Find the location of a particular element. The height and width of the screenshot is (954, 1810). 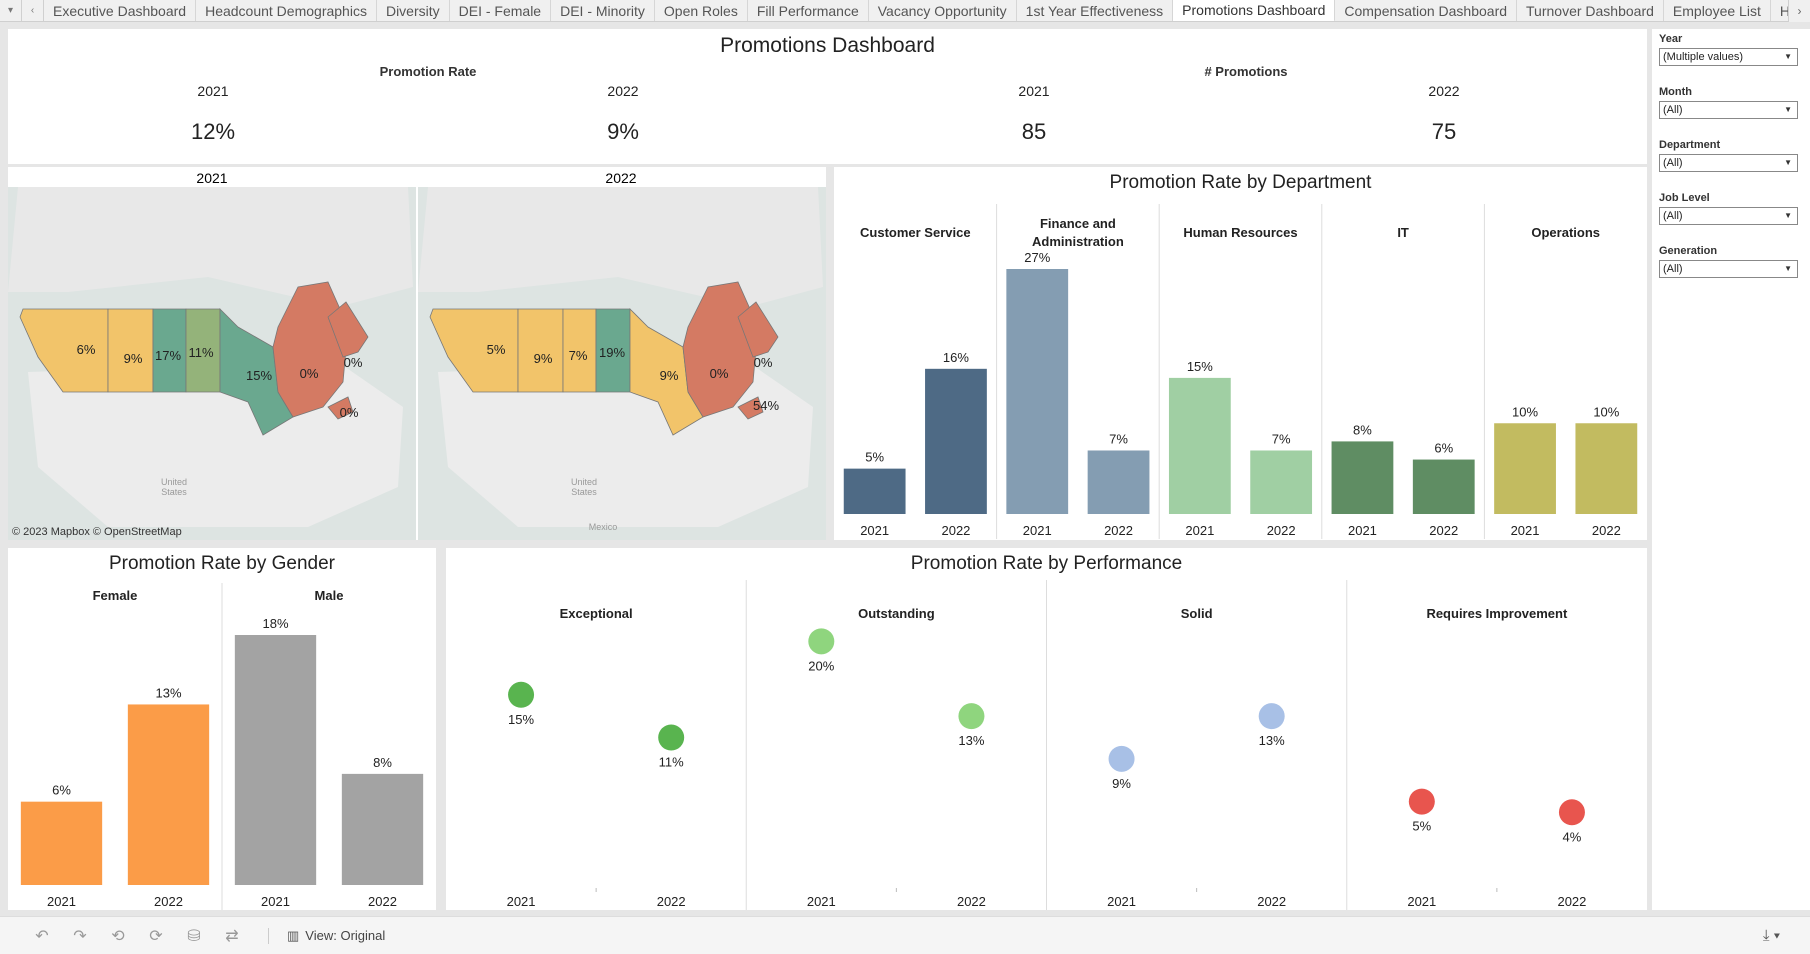

datasource-icon: ⛁ is located at coordinates (194, 936).